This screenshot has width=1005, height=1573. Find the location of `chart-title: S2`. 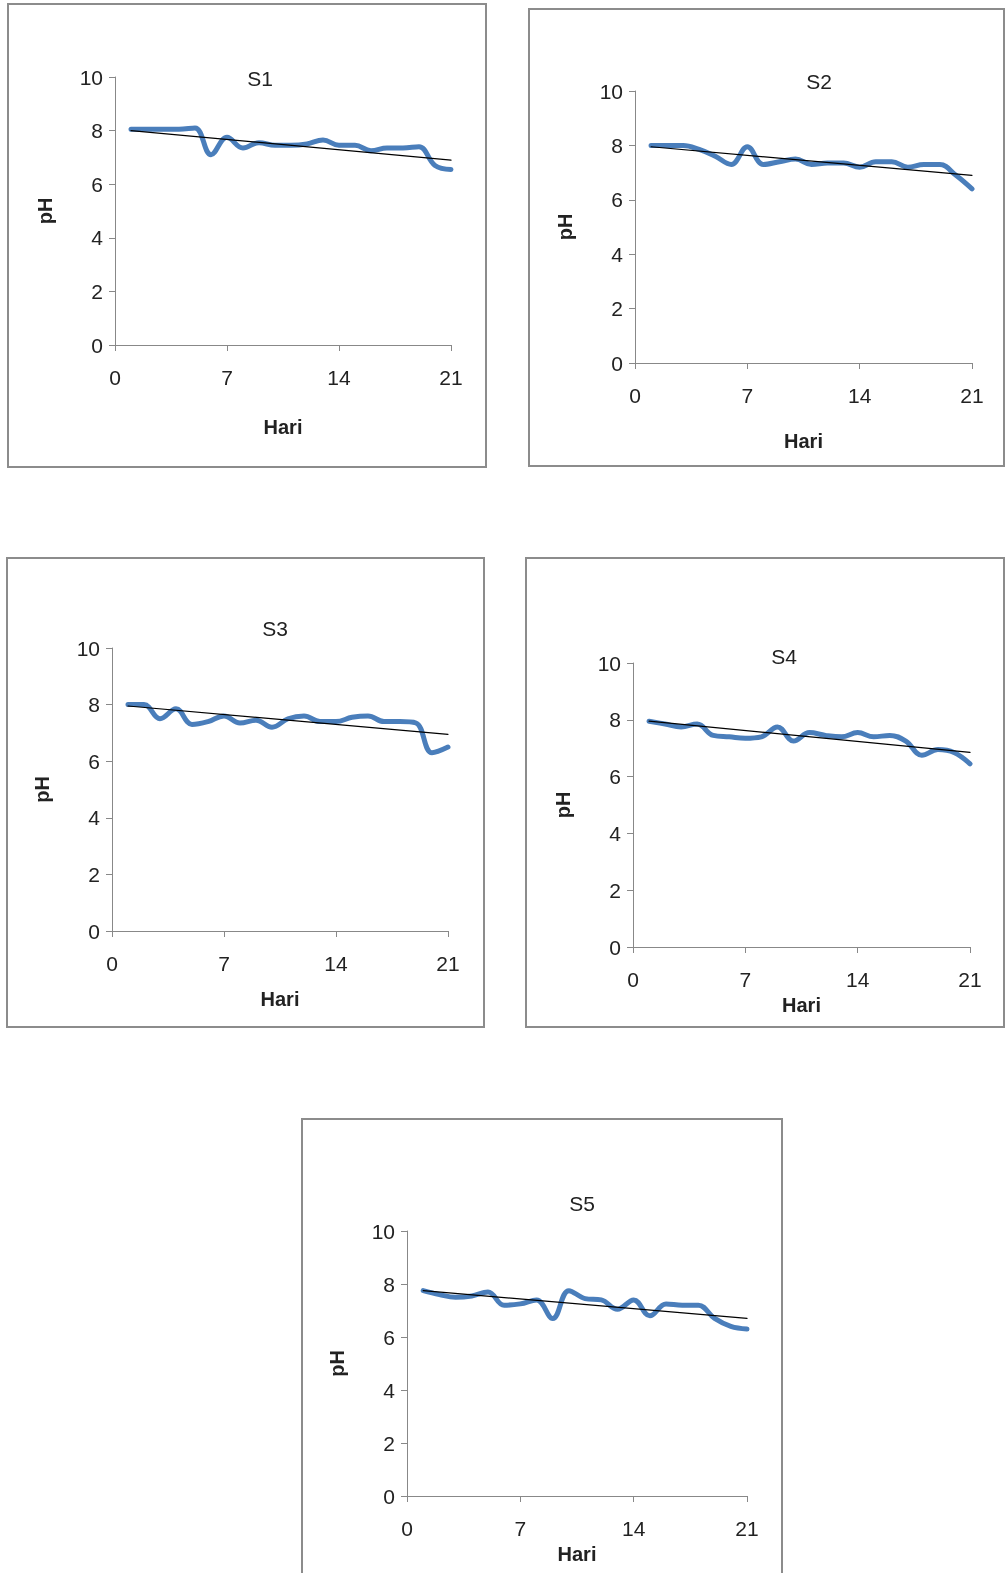

chart-title: S2 is located at coordinates (819, 81).